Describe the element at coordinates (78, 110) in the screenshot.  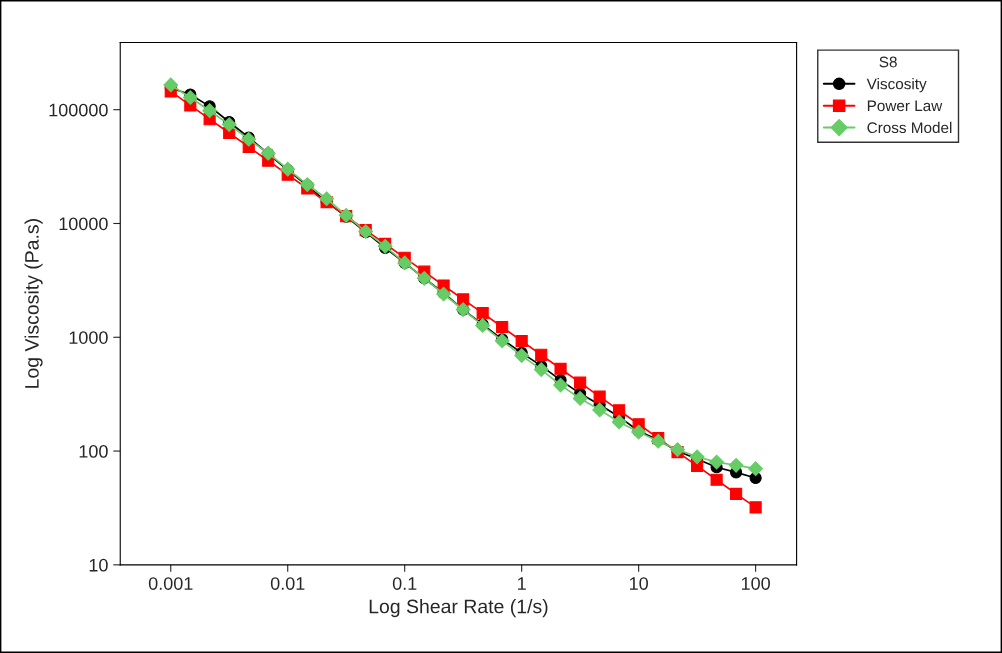
I see `y-tick-label: 100000` at that location.